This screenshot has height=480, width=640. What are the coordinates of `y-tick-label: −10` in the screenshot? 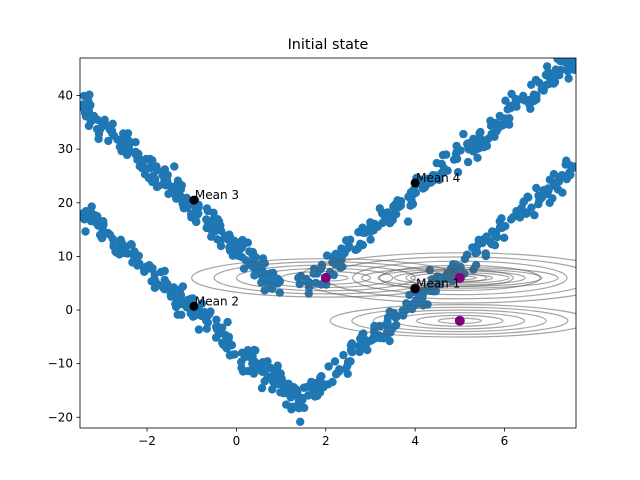 It's located at (60, 364).